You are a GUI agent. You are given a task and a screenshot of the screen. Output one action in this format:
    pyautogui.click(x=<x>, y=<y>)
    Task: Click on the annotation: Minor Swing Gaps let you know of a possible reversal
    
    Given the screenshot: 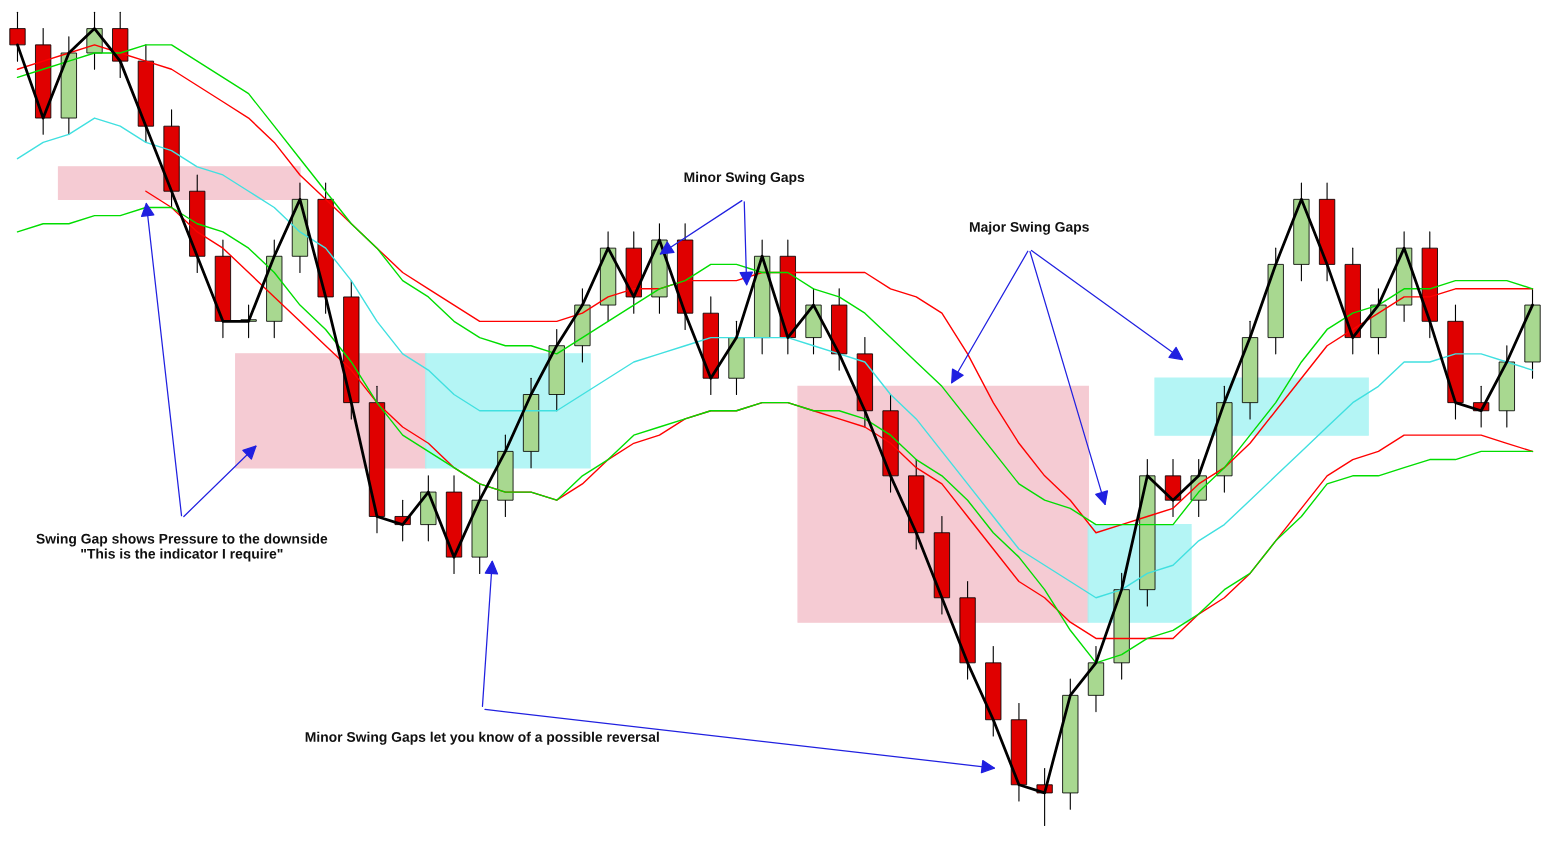 What is the action you would take?
    pyautogui.click(x=482, y=738)
    